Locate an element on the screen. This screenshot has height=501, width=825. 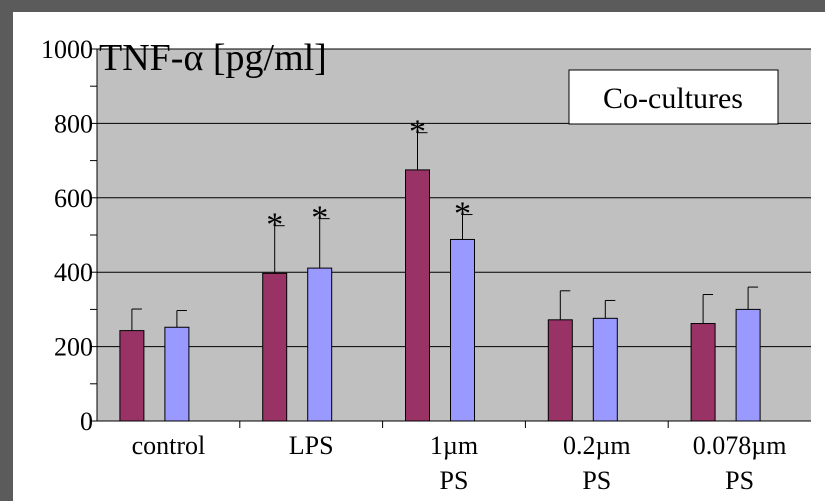
category-label: LPS is located at coordinates (311, 445).